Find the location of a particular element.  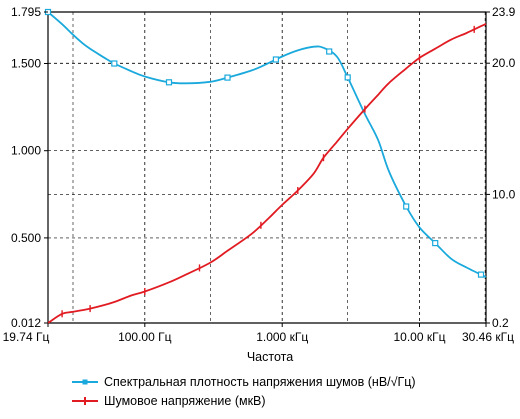

x-axis-label: Частота is located at coordinates (270, 357).